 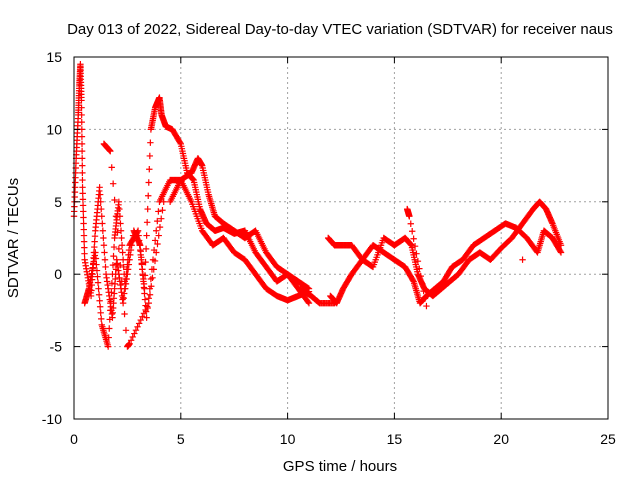 I want to click on x-tick-label: 10, so click(x=288, y=439).